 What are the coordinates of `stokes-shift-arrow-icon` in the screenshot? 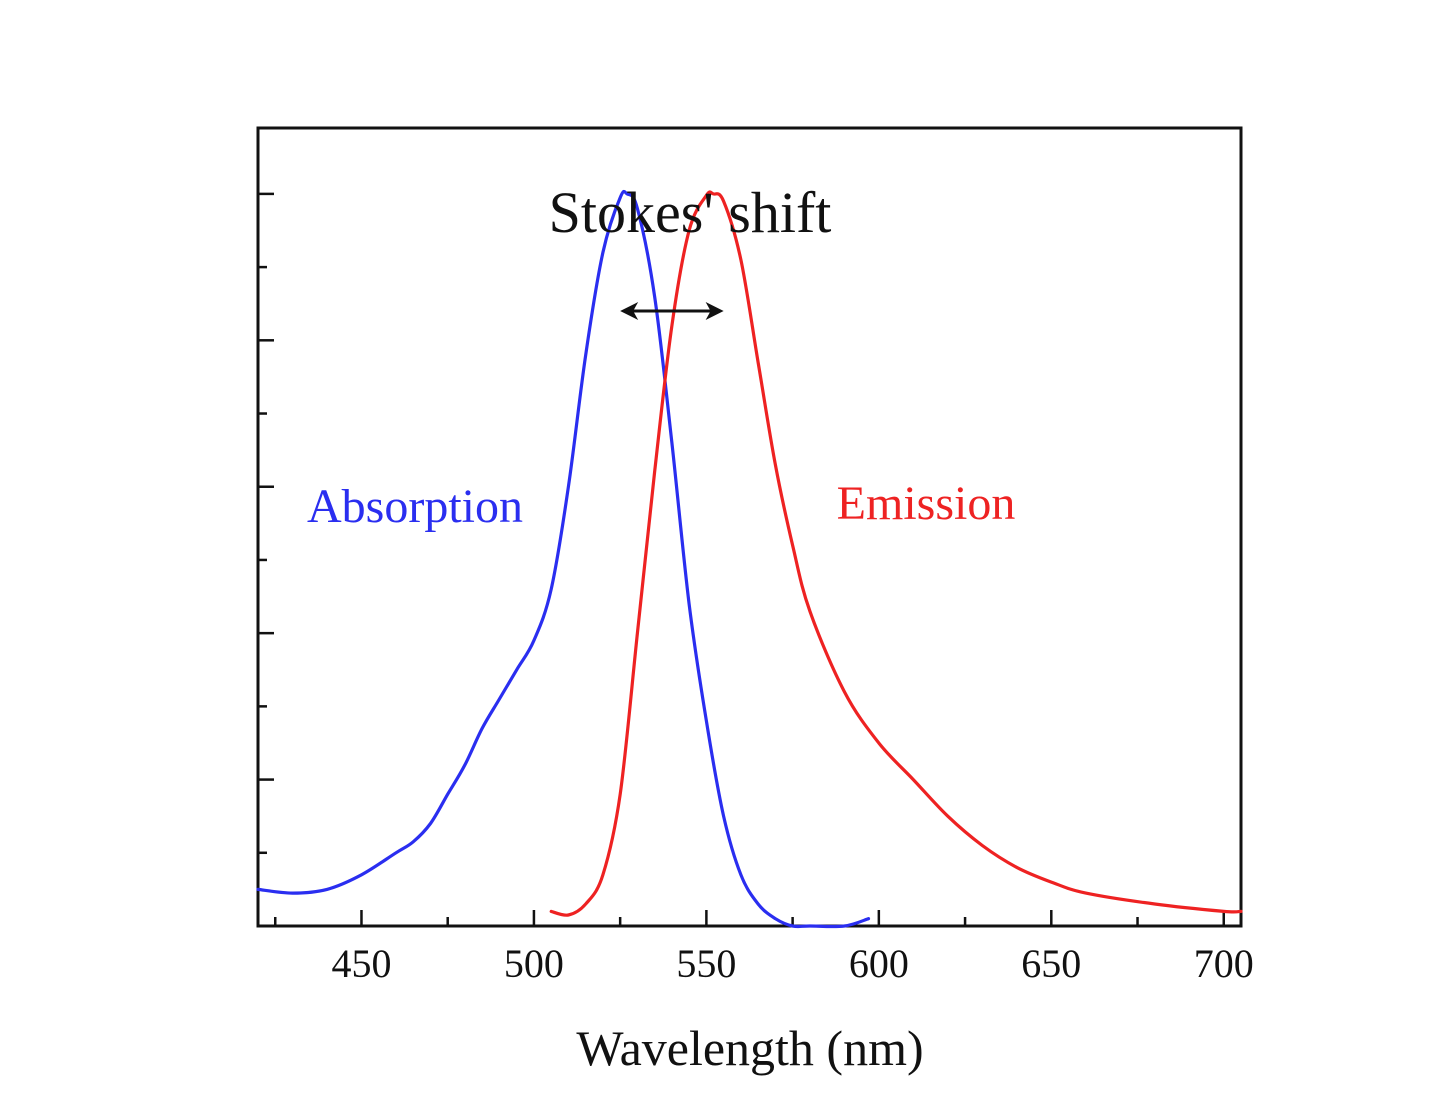 It's located at (672, 311).